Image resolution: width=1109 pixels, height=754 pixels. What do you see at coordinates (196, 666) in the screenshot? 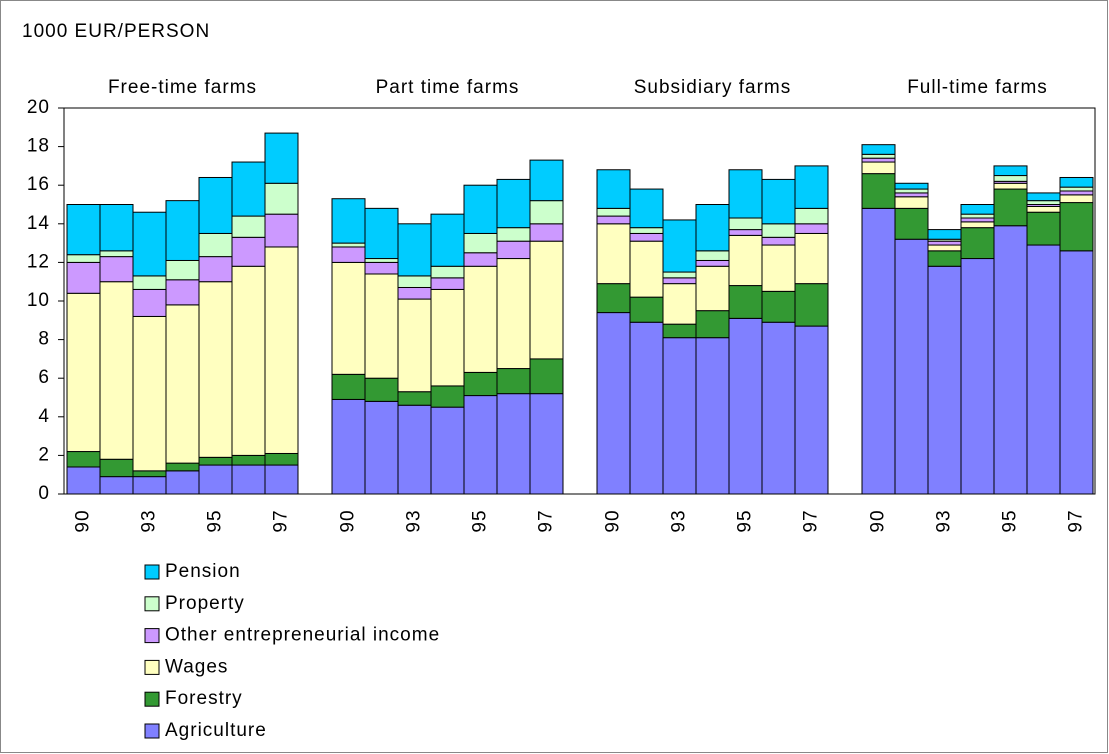
I see `legend-label: Wages` at bounding box center [196, 666].